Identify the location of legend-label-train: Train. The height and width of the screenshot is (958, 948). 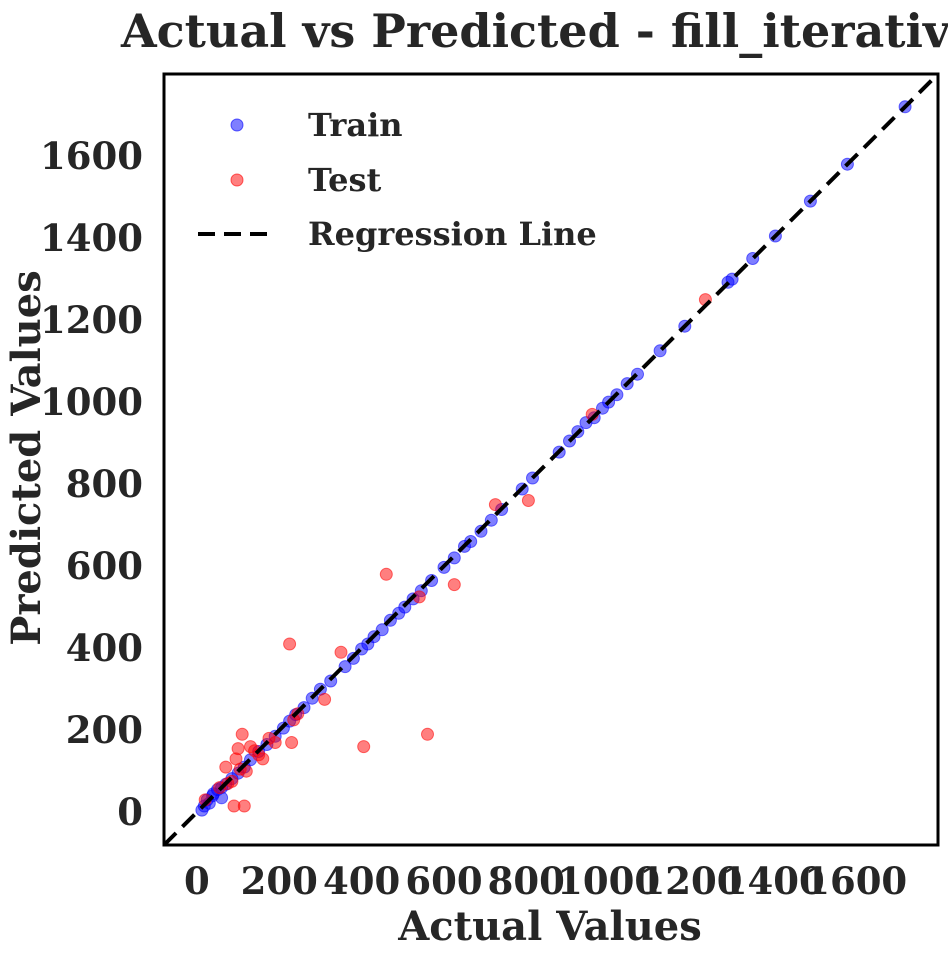
(355, 125).